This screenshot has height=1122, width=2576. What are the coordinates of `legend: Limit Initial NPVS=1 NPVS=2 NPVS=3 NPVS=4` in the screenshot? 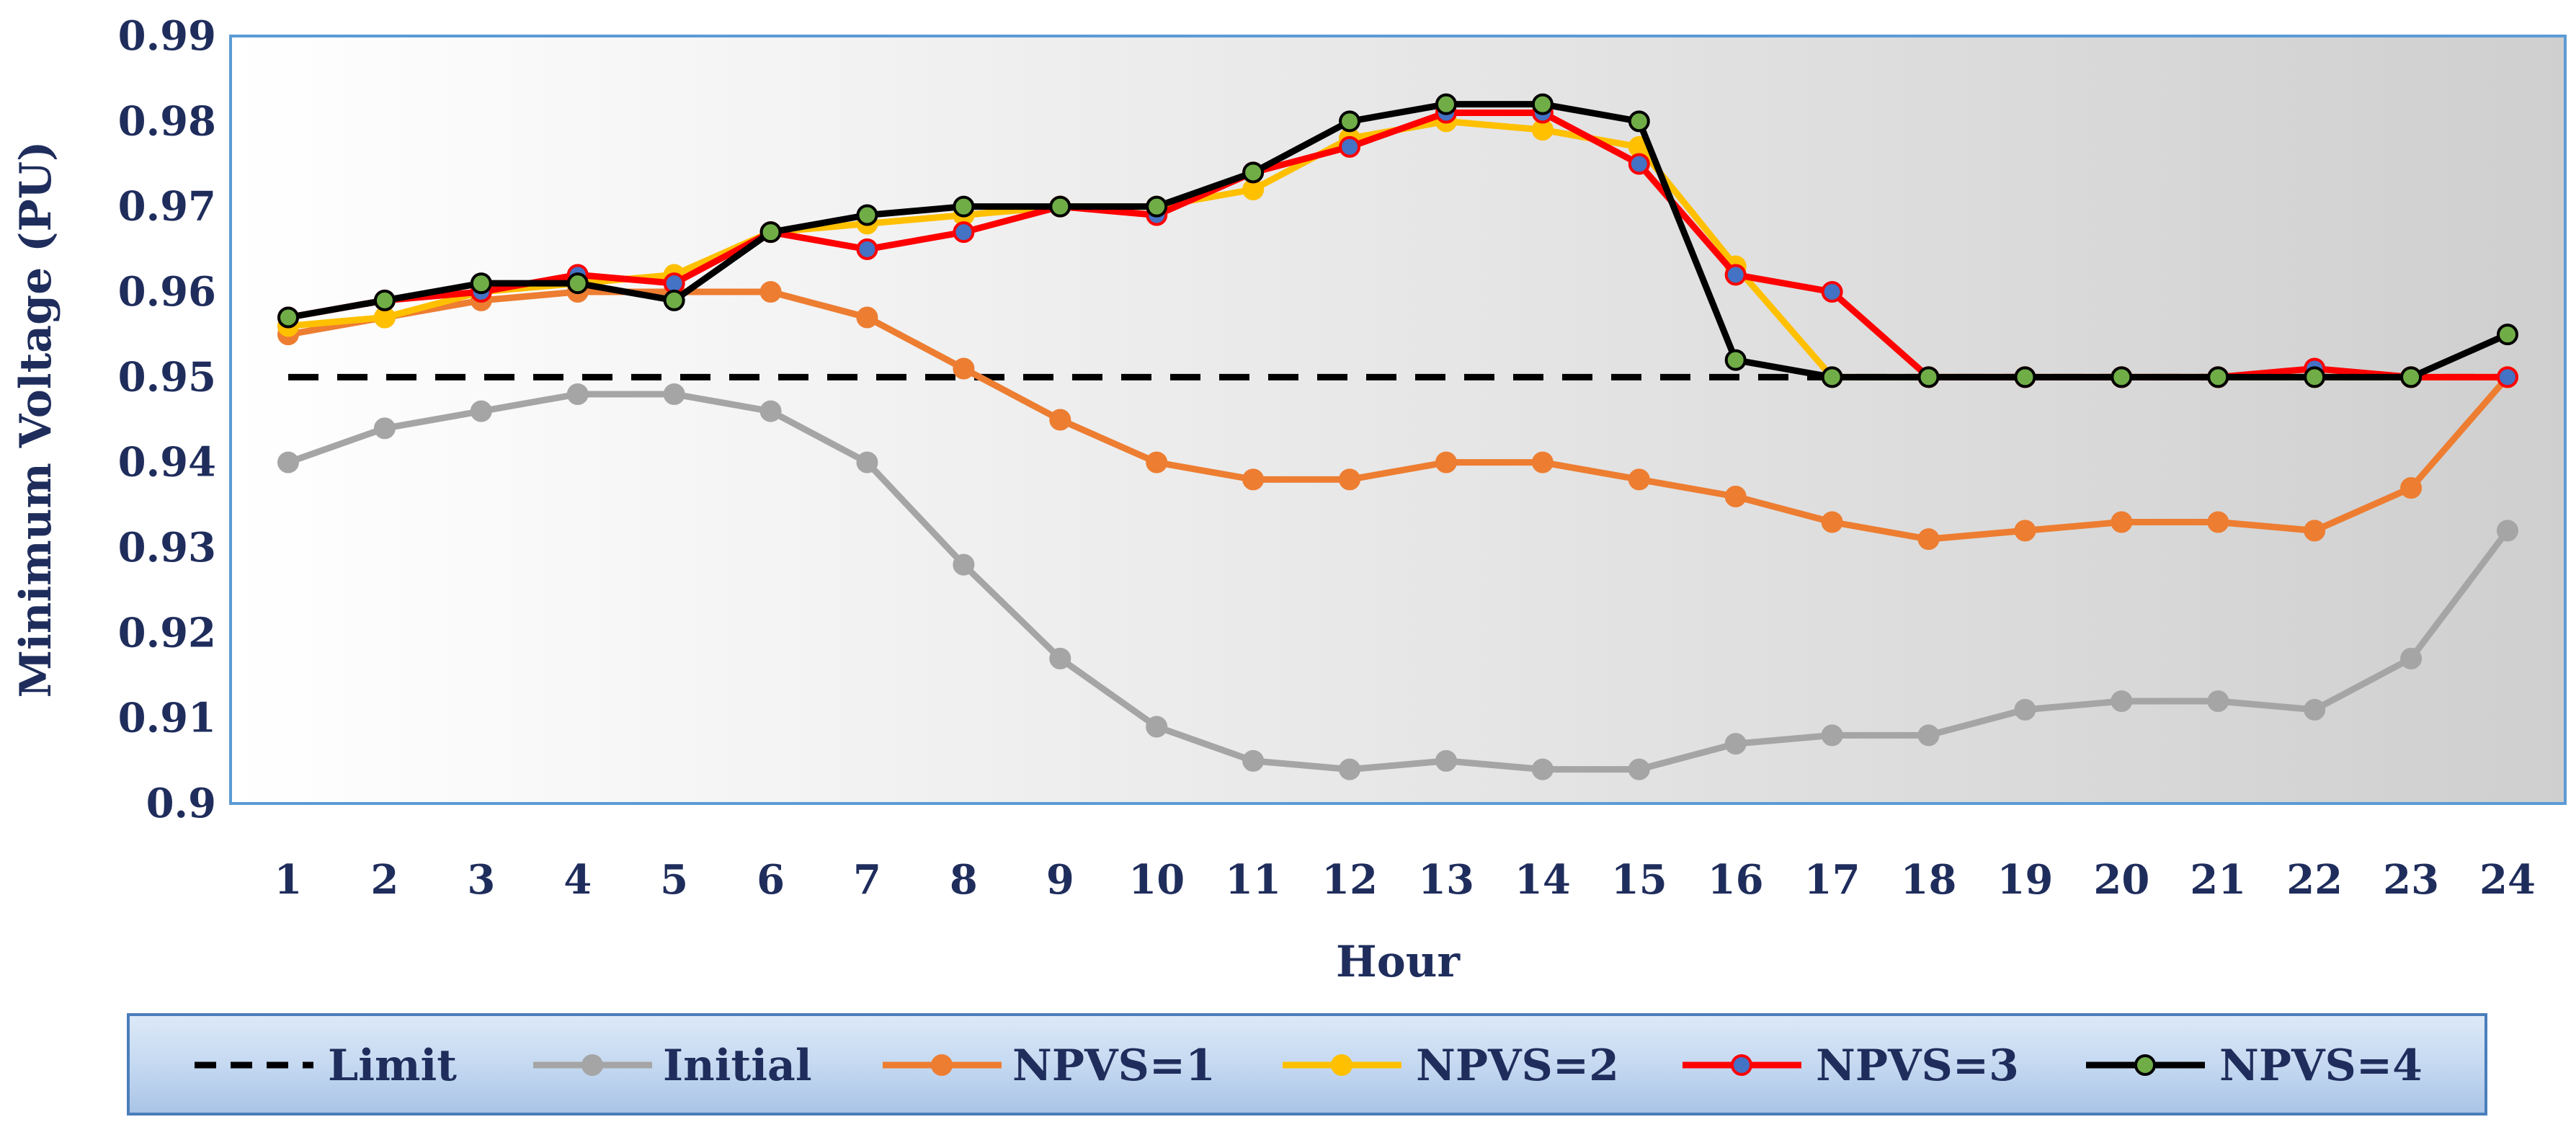 It's located at (1309, 1066).